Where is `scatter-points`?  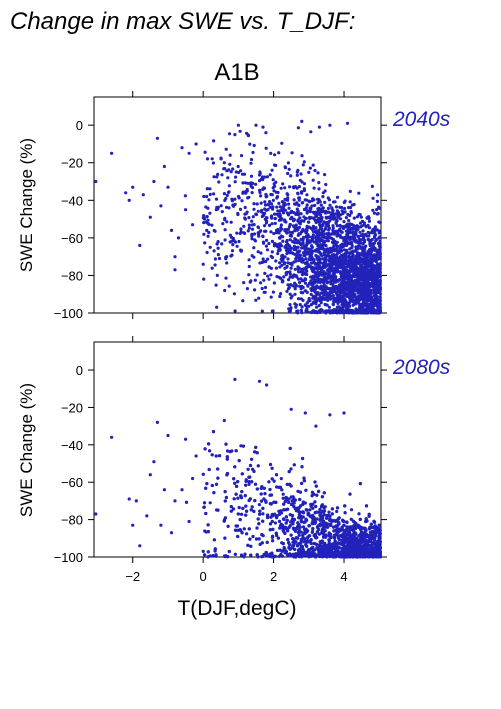 scatter-points is located at coordinates (238, 468).